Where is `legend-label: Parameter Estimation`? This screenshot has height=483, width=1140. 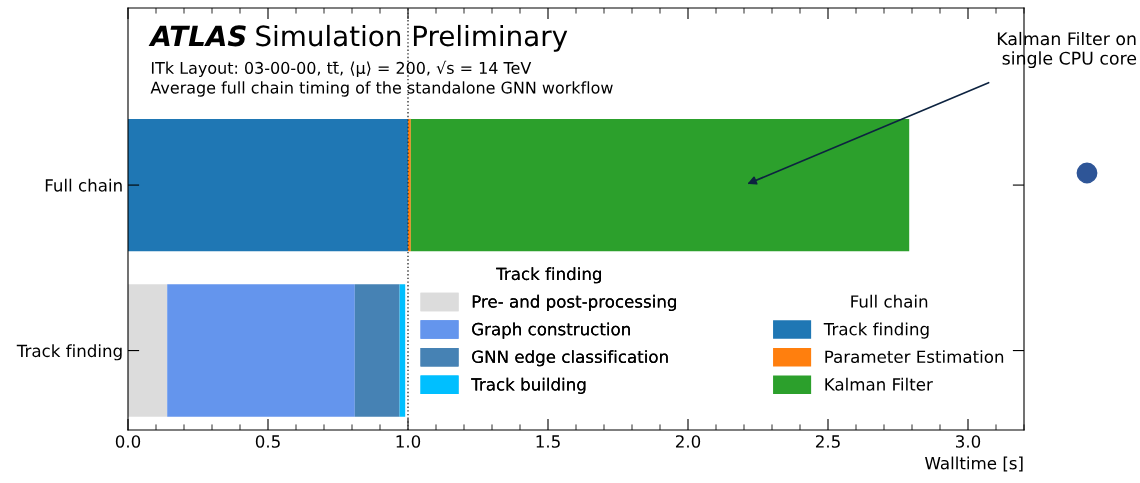
legend-label: Parameter Estimation is located at coordinates (914, 357).